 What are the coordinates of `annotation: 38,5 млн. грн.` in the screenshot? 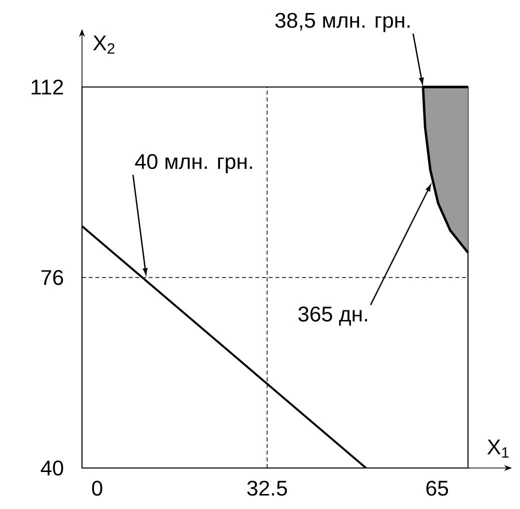 It's located at (342, 22).